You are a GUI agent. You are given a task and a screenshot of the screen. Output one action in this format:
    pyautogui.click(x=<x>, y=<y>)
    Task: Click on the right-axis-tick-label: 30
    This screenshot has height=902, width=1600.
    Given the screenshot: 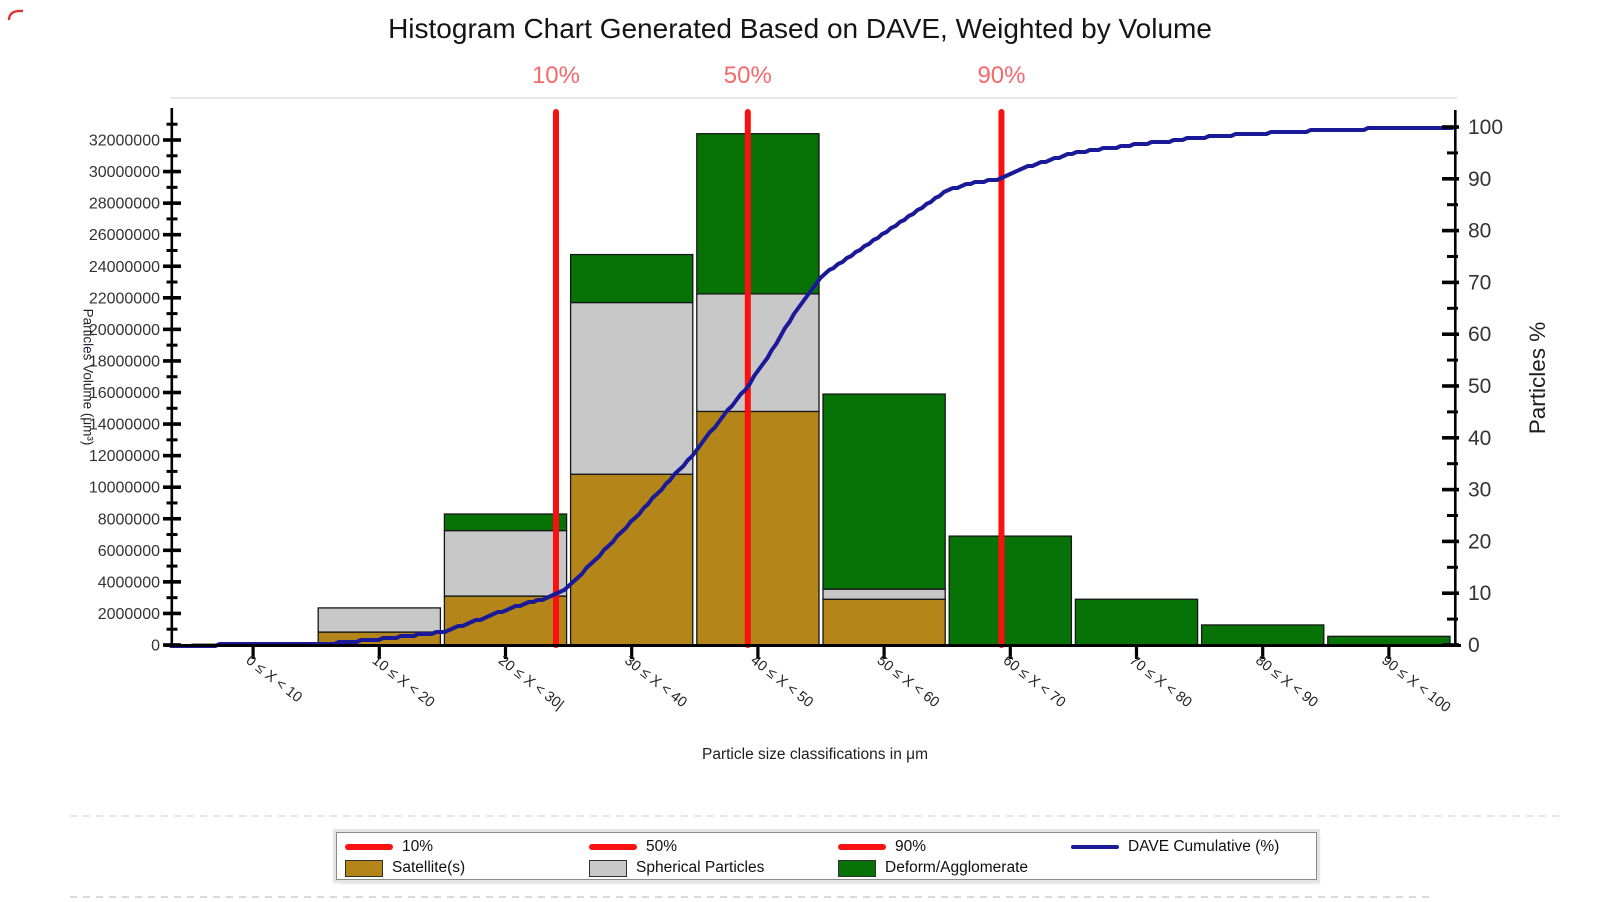 What is the action you would take?
    pyautogui.click(x=1479, y=490)
    